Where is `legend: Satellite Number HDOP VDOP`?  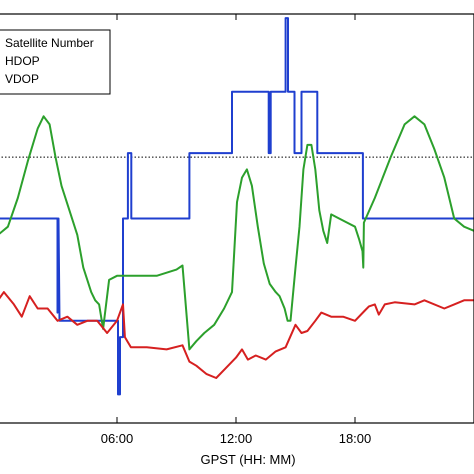 legend: Satellite Number HDOP VDOP is located at coordinates (55, 62).